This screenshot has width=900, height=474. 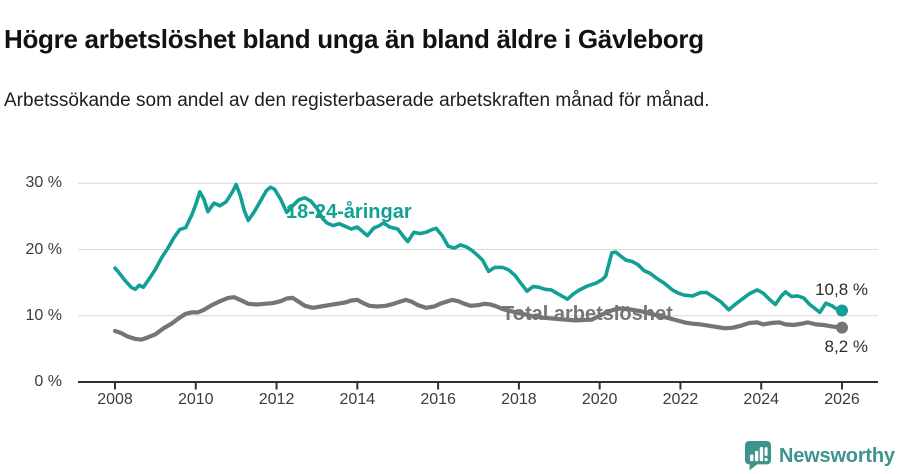 I want to click on y-tick-label: 10 %, so click(x=43, y=315).